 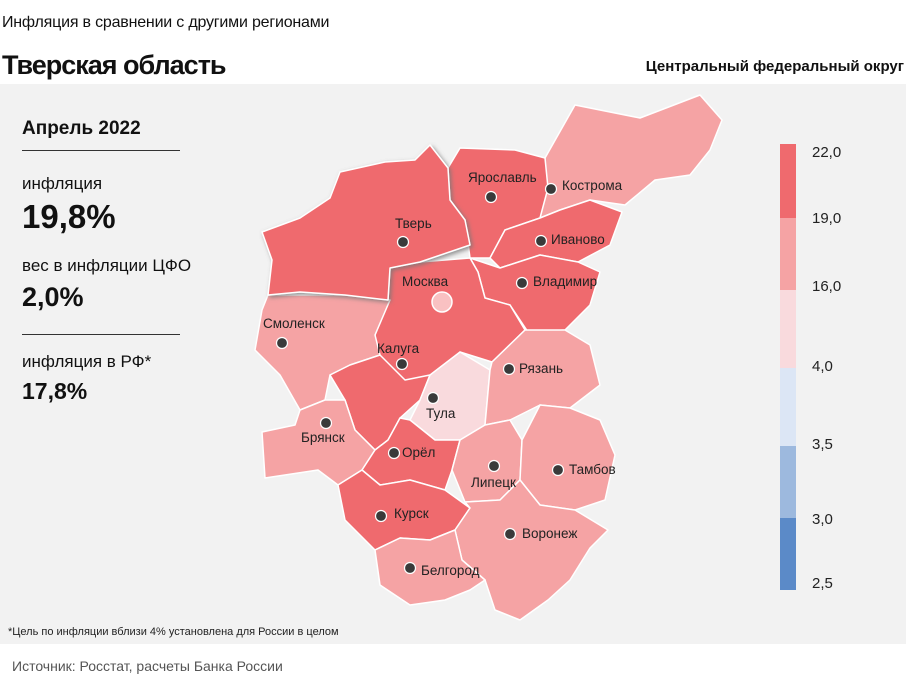 I want to click on city-label-ivanovo: Иваново, so click(x=578, y=239).